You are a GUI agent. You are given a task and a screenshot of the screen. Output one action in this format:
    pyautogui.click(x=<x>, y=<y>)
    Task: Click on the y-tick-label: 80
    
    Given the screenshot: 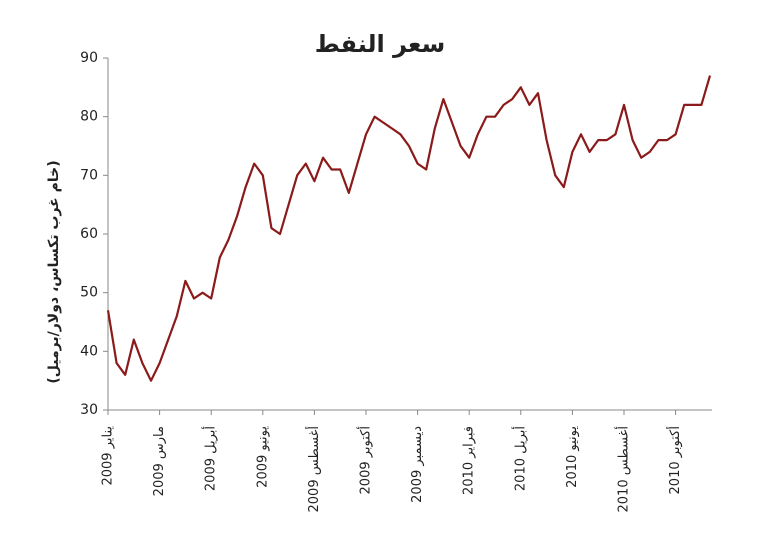 What is the action you would take?
    pyautogui.click(x=89, y=117)
    